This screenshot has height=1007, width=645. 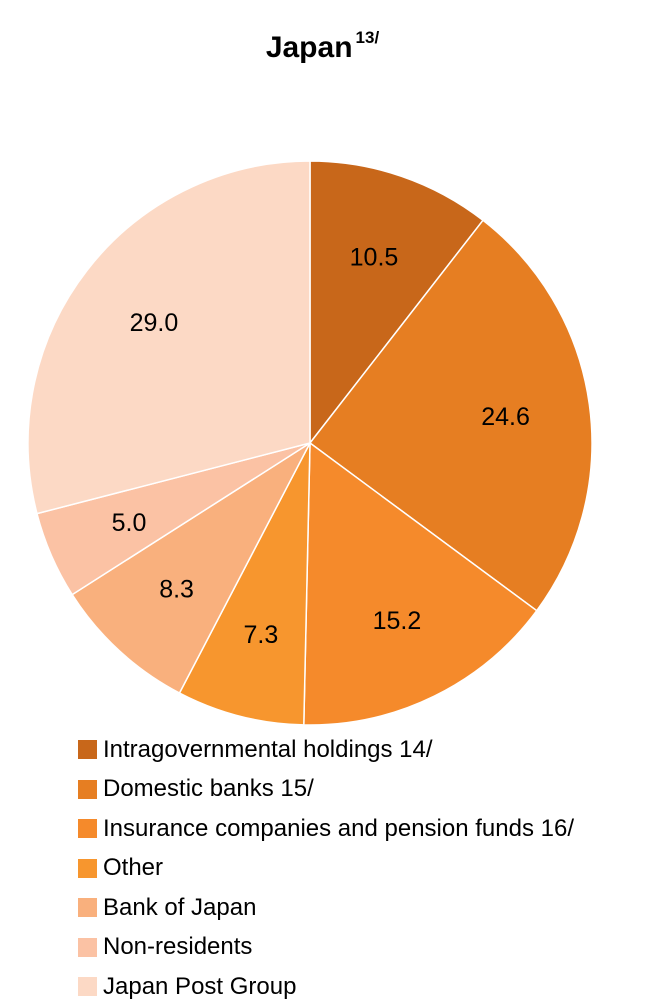 I want to click on legend-item-3: Other, so click(x=326, y=869).